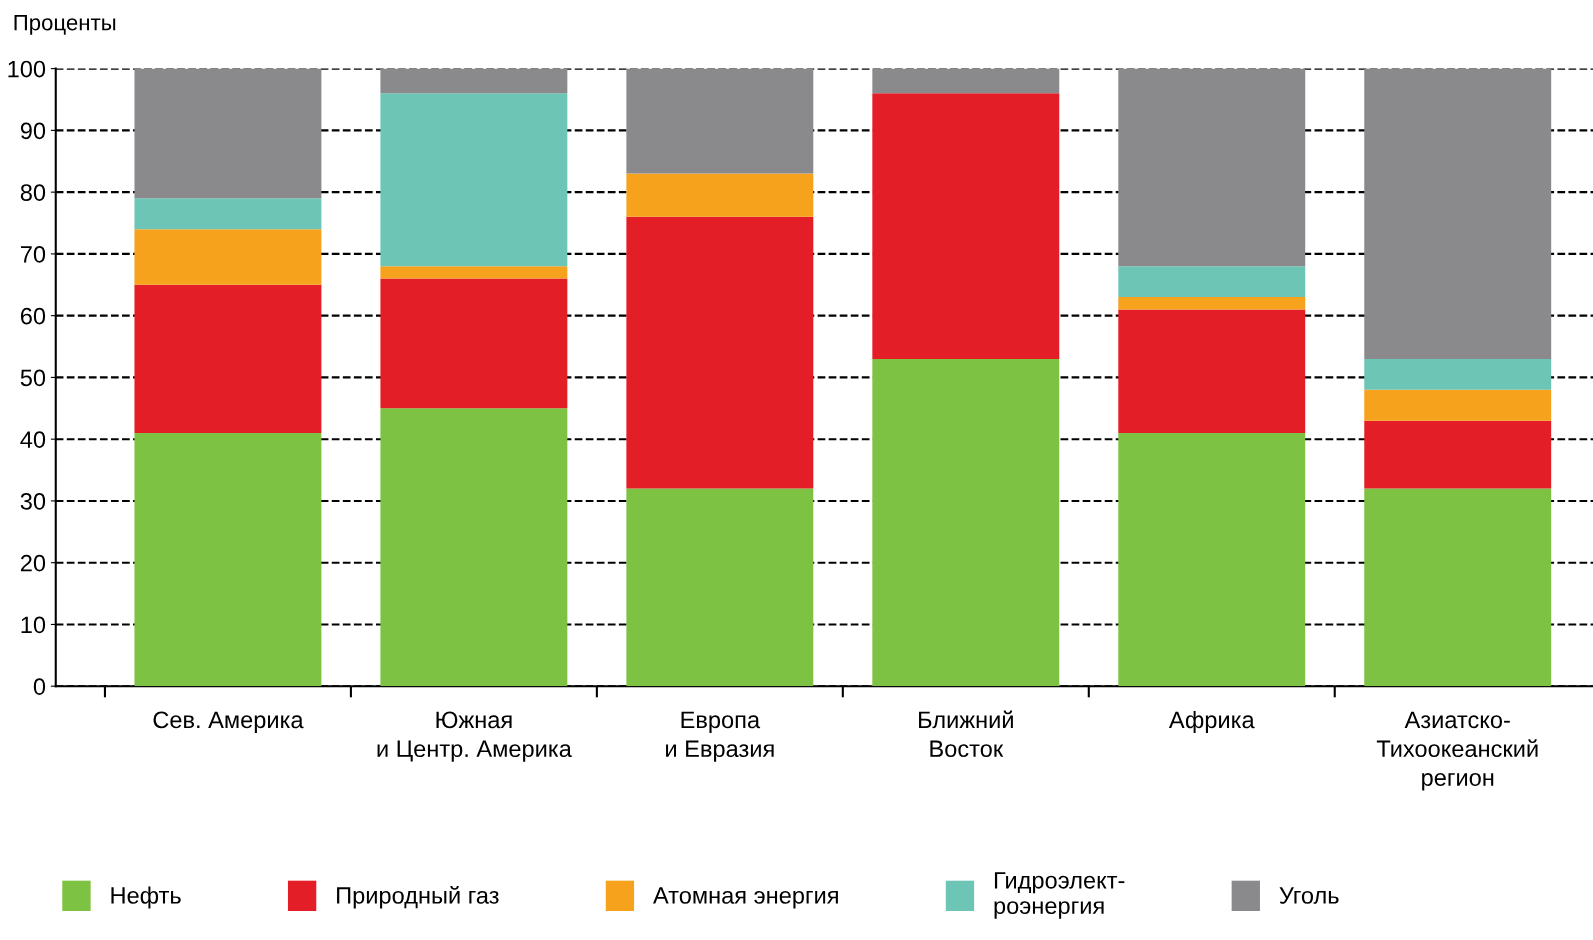 This screenshot has height=940, width=1593. What do you see at coordinates (27, 69) in the screenshot?
I see `y-tick-label: 100` at bounding box center [27, 69].